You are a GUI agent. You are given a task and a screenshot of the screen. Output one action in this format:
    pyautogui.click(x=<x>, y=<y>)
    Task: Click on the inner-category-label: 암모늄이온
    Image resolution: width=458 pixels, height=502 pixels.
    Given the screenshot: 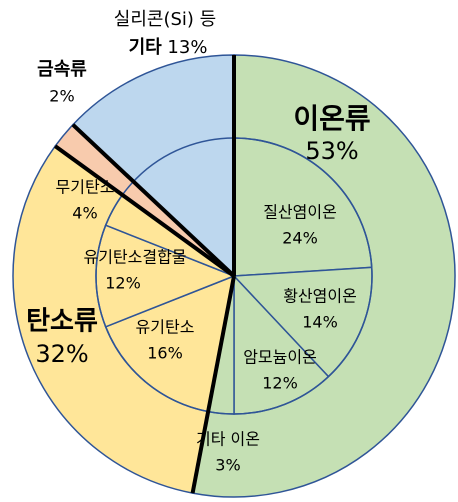 What is the action you would take?
    pyautogui.click(x=280, y=357)
    